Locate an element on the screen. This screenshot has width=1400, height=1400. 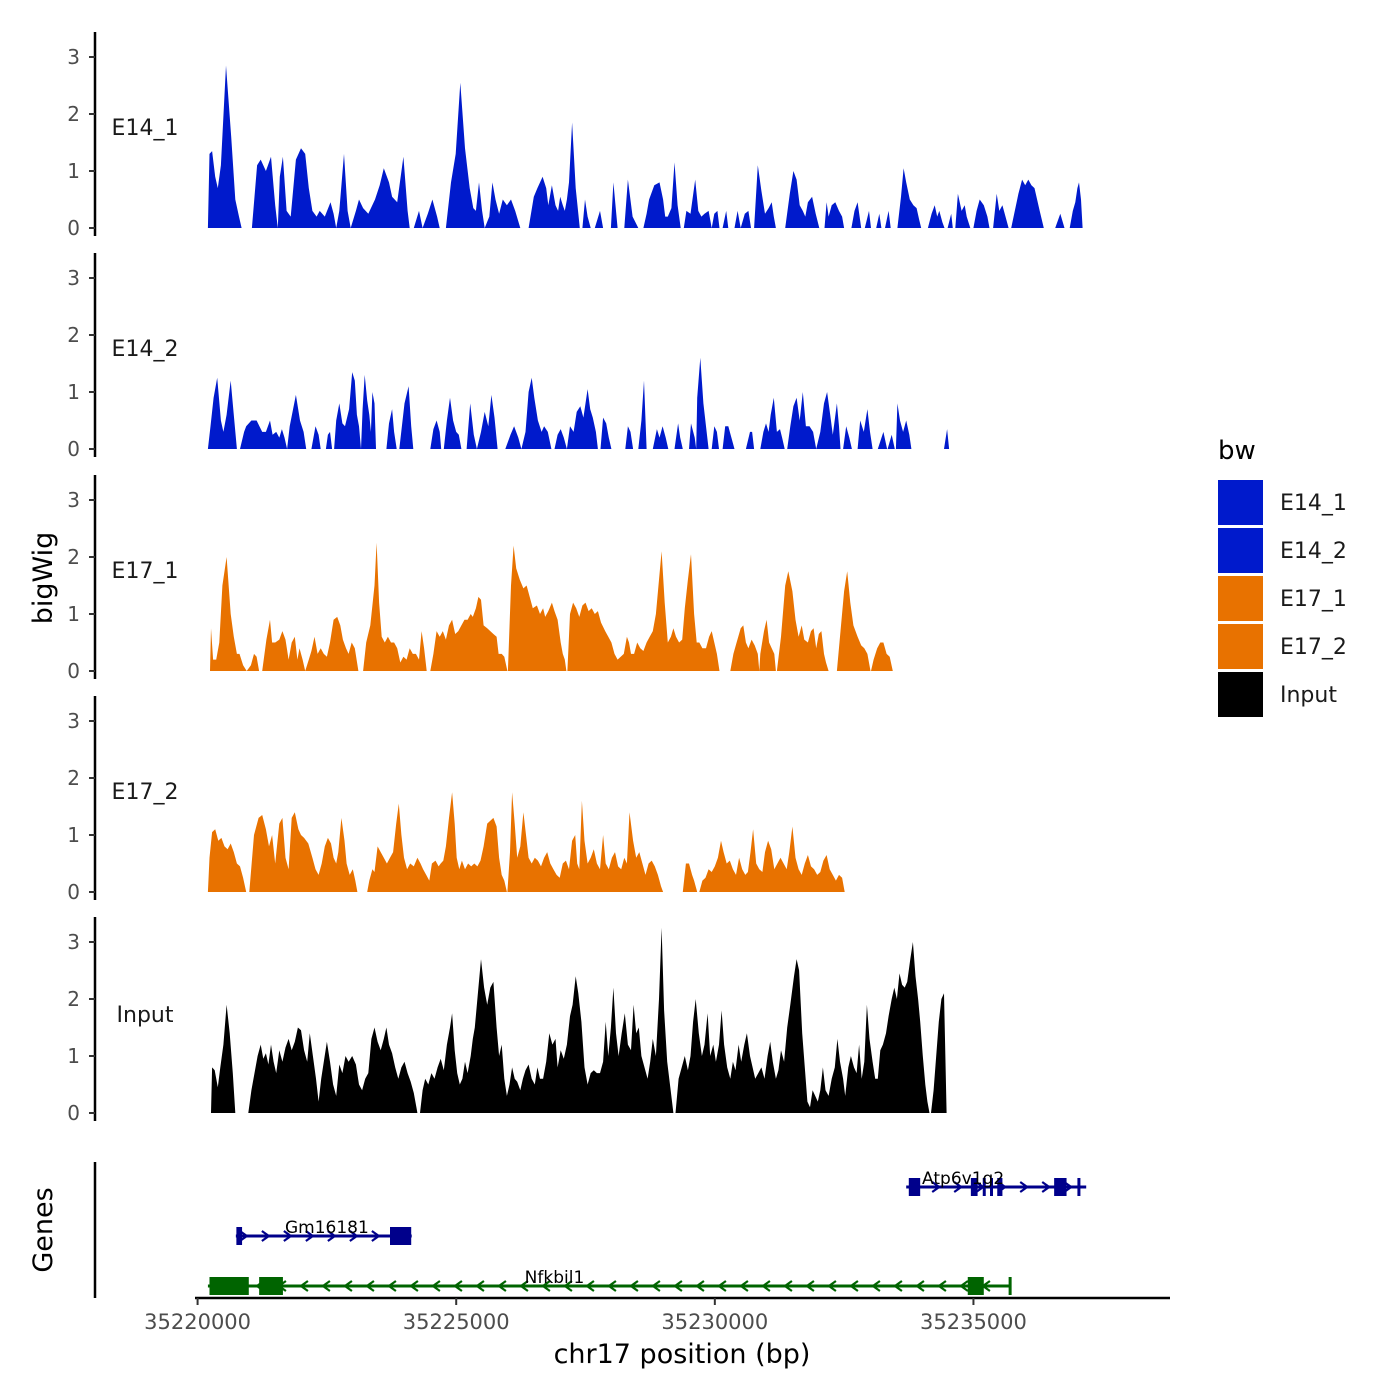
gene-label: Gm16181 is located at coordinates (327, 1228).